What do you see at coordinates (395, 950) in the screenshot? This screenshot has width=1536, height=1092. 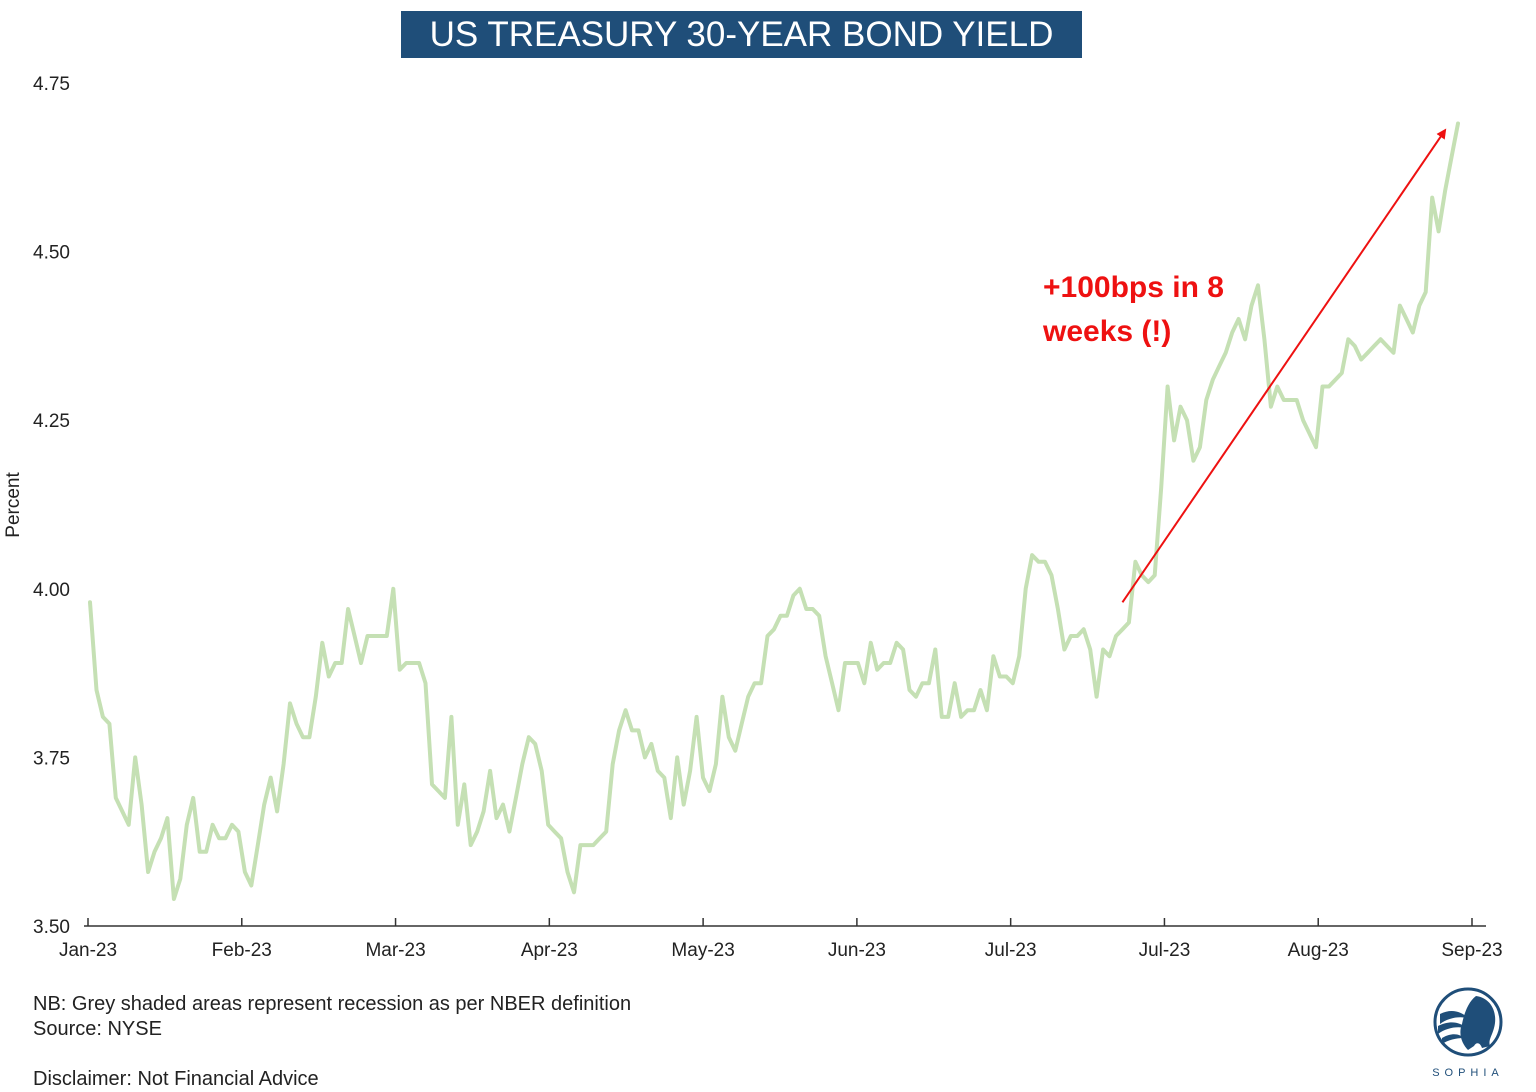 I see `x-tick-label: Mar-23` at bounding box center [395, 950].